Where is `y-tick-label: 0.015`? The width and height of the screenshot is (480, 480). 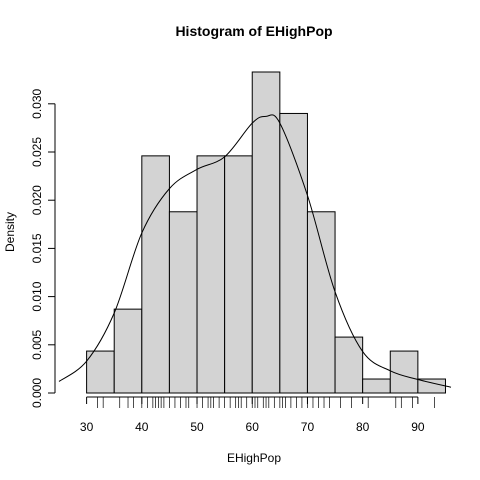 y-tick-label: 0.015 is located at coordinates (37, 248).